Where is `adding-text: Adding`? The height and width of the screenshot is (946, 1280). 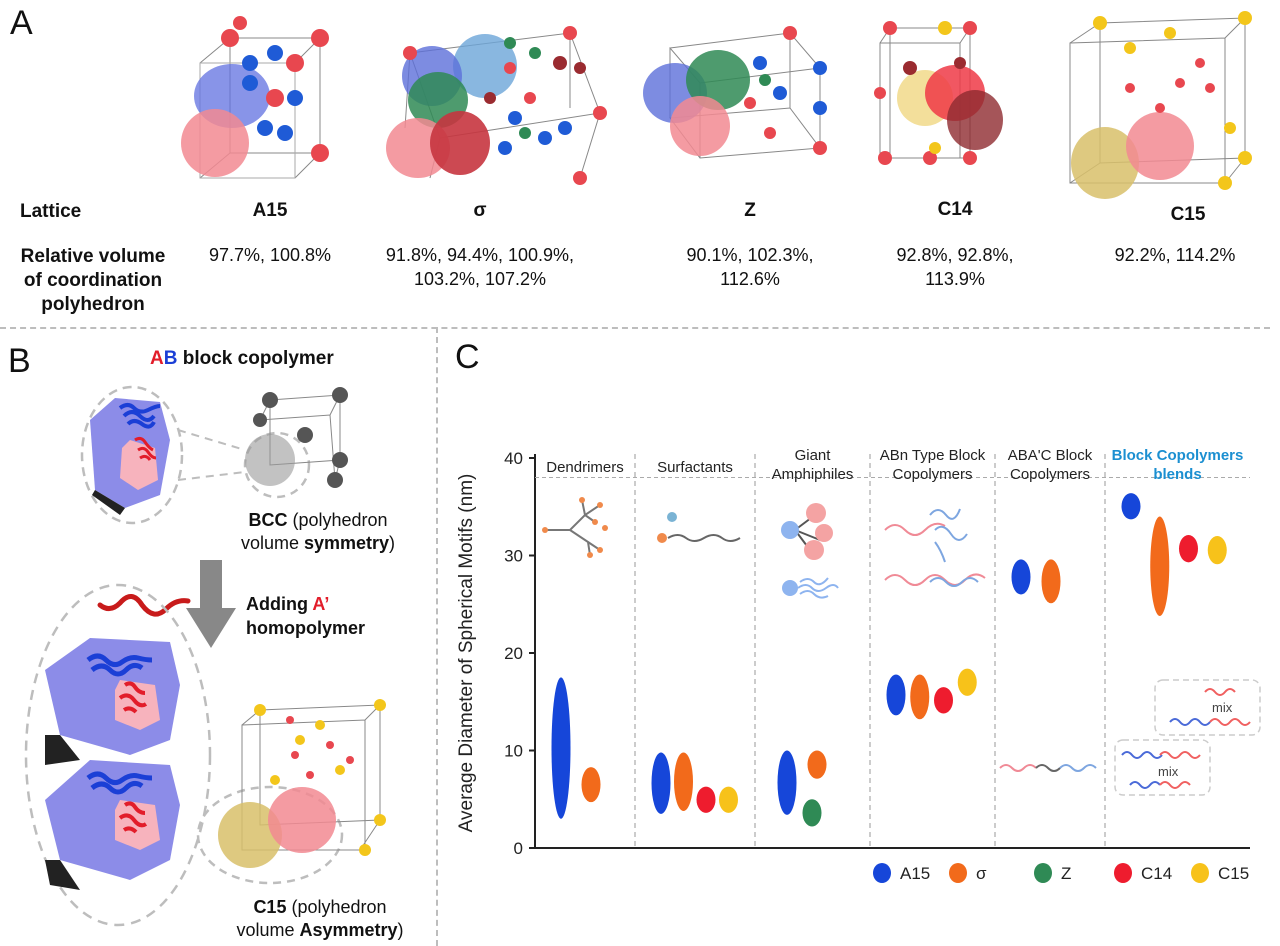 adding-text: Adding is located at coordinates (277, 604).